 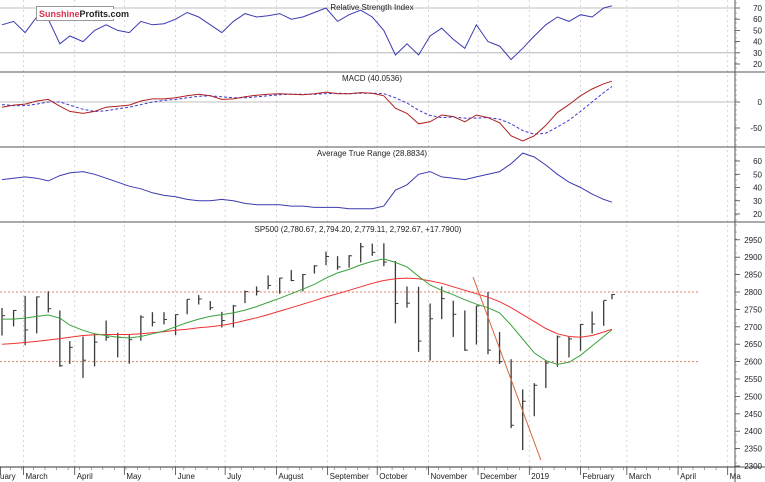 What do you see at coordinates (349, 476) in the screenshot?
I see `month-label: September` at bounding box center [349, 476].